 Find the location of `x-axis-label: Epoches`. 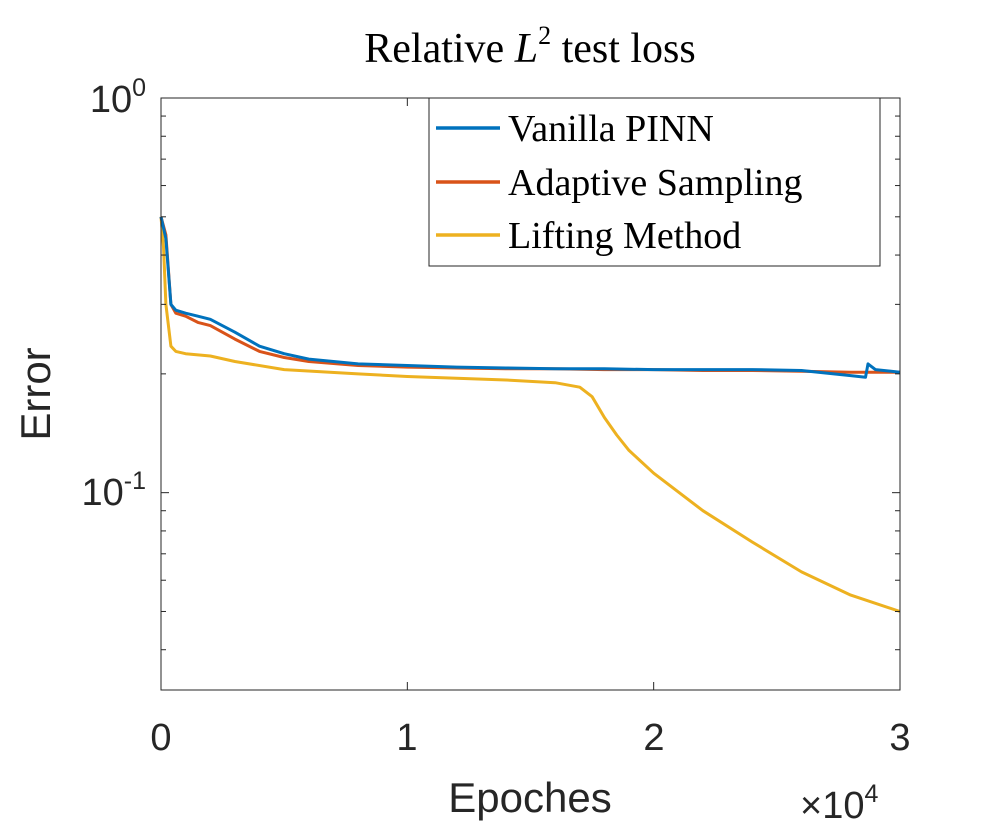

x-axis-label: Epoches is located at coordinates (529, 797).